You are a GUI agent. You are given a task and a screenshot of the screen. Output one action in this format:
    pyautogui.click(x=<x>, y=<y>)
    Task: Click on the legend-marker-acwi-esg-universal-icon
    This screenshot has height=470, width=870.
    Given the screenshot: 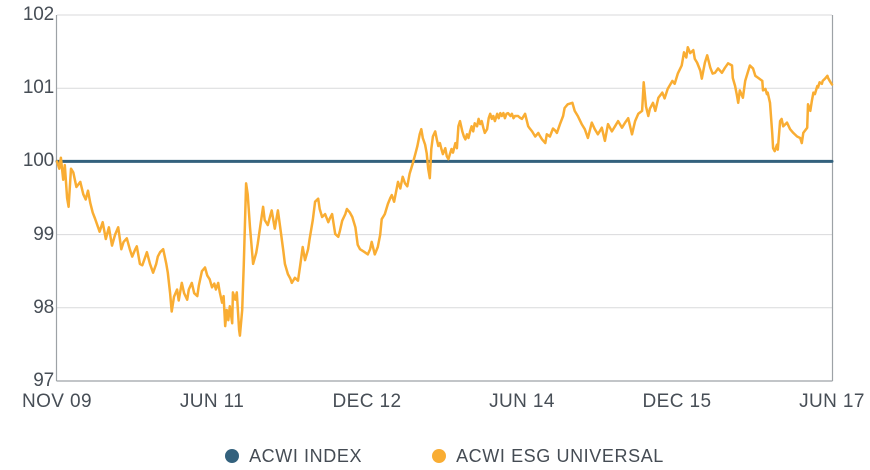 What is the action you would take?
    pyautogui.click(x=439, y=456)
    